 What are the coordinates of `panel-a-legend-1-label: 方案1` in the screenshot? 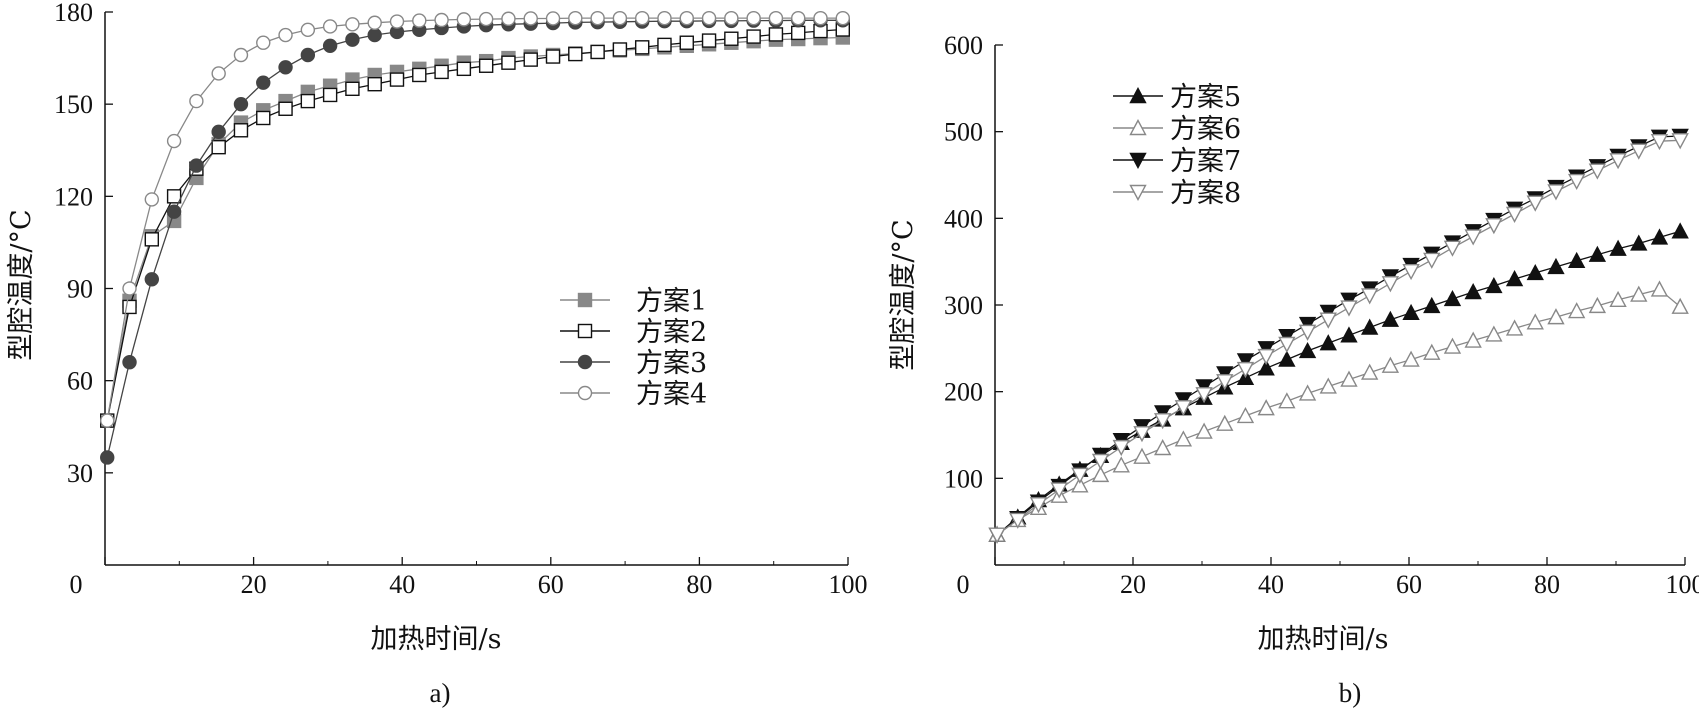 It's located at (671, 301).